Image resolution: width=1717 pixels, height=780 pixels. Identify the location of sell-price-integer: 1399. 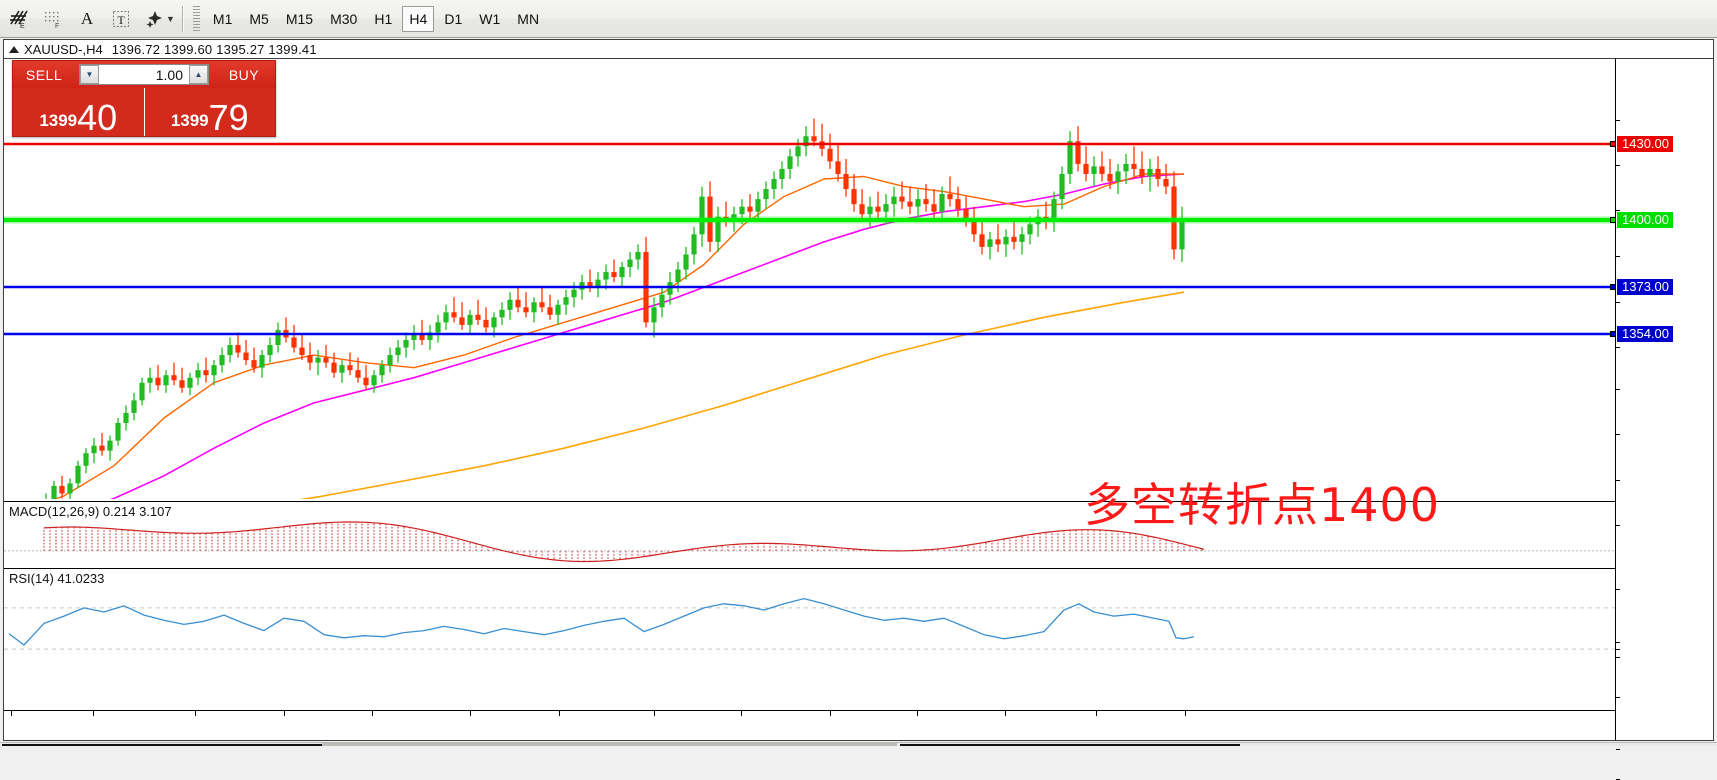
(58, 123).